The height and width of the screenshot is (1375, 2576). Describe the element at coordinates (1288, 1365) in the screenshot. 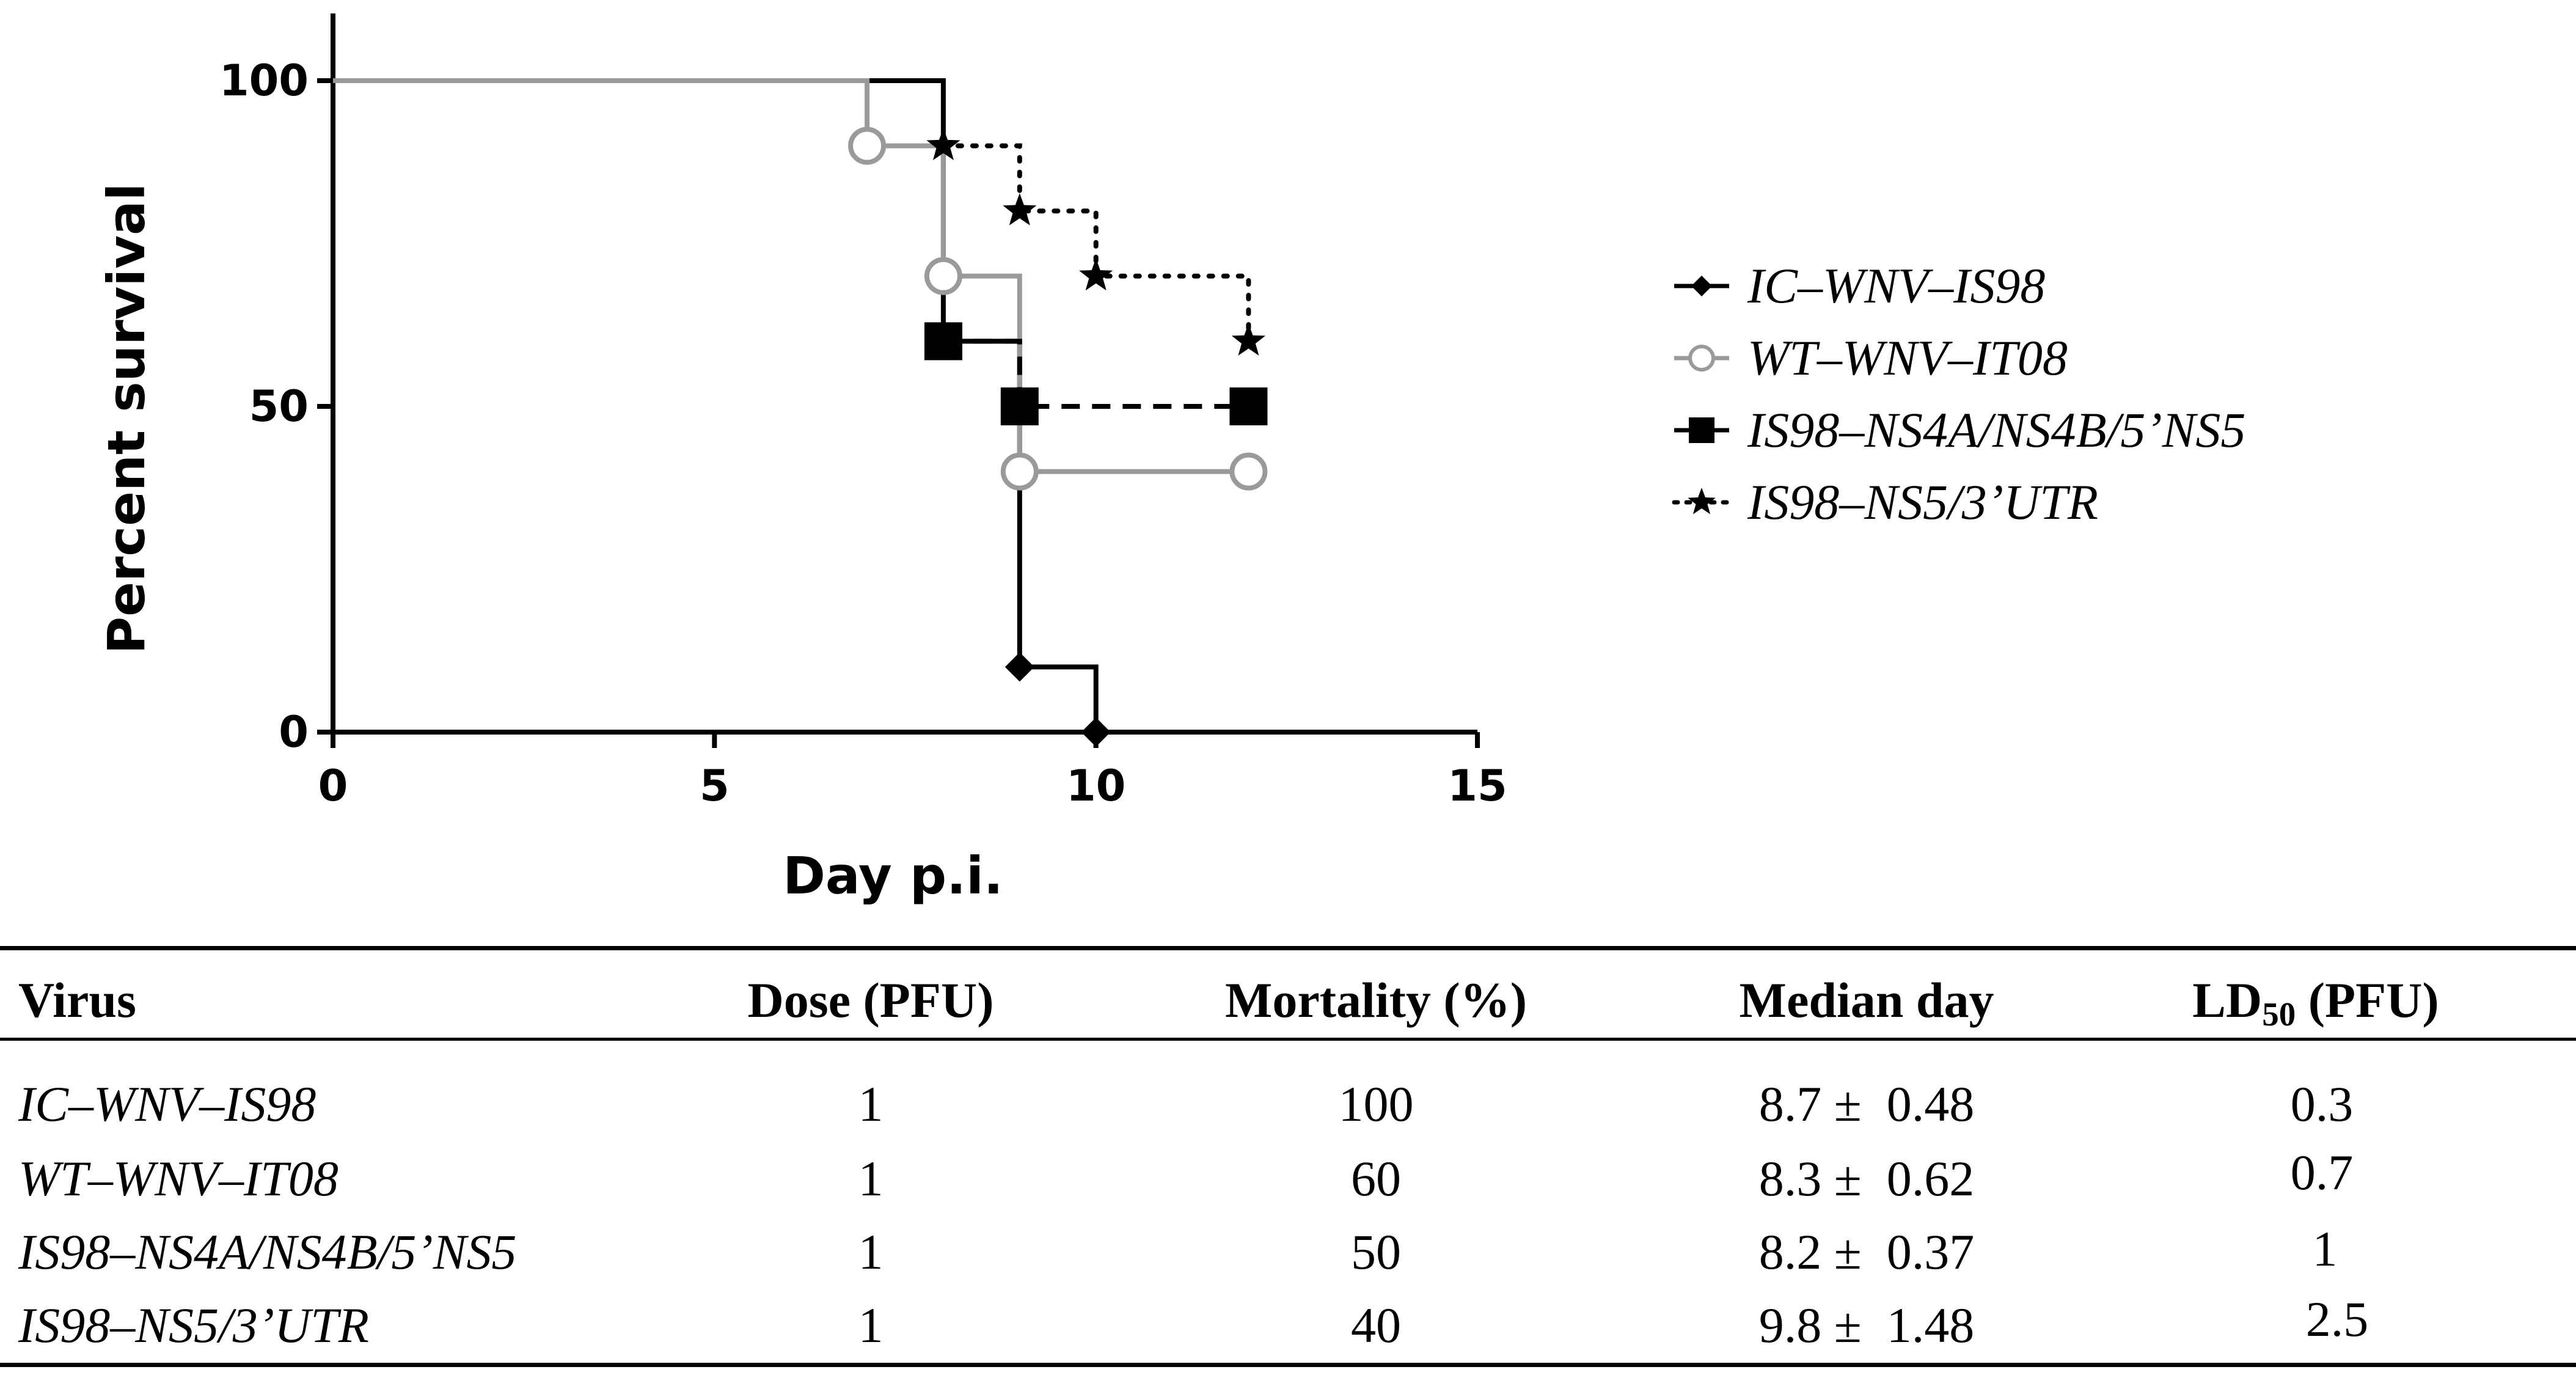

I see `table-bottom-rule` at that location.